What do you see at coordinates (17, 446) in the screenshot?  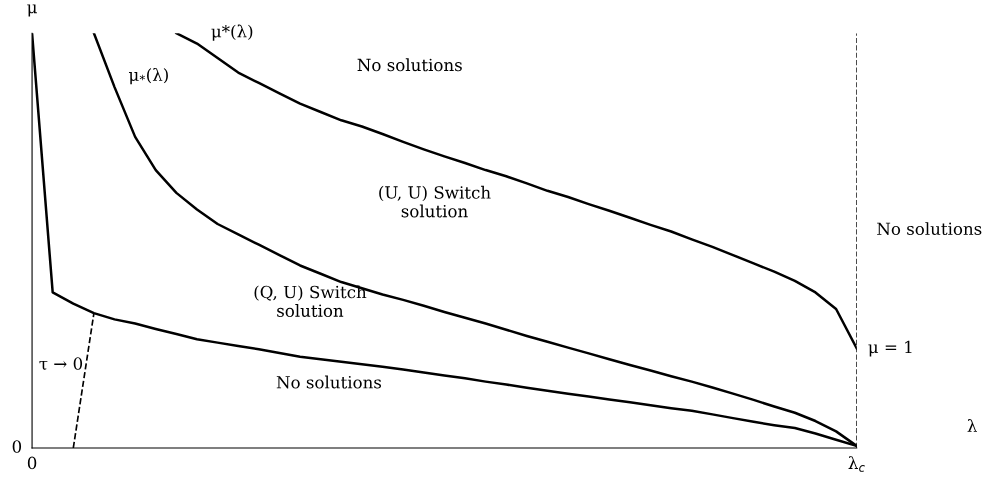 I see `text: 0` at bounding box center [17, 446].